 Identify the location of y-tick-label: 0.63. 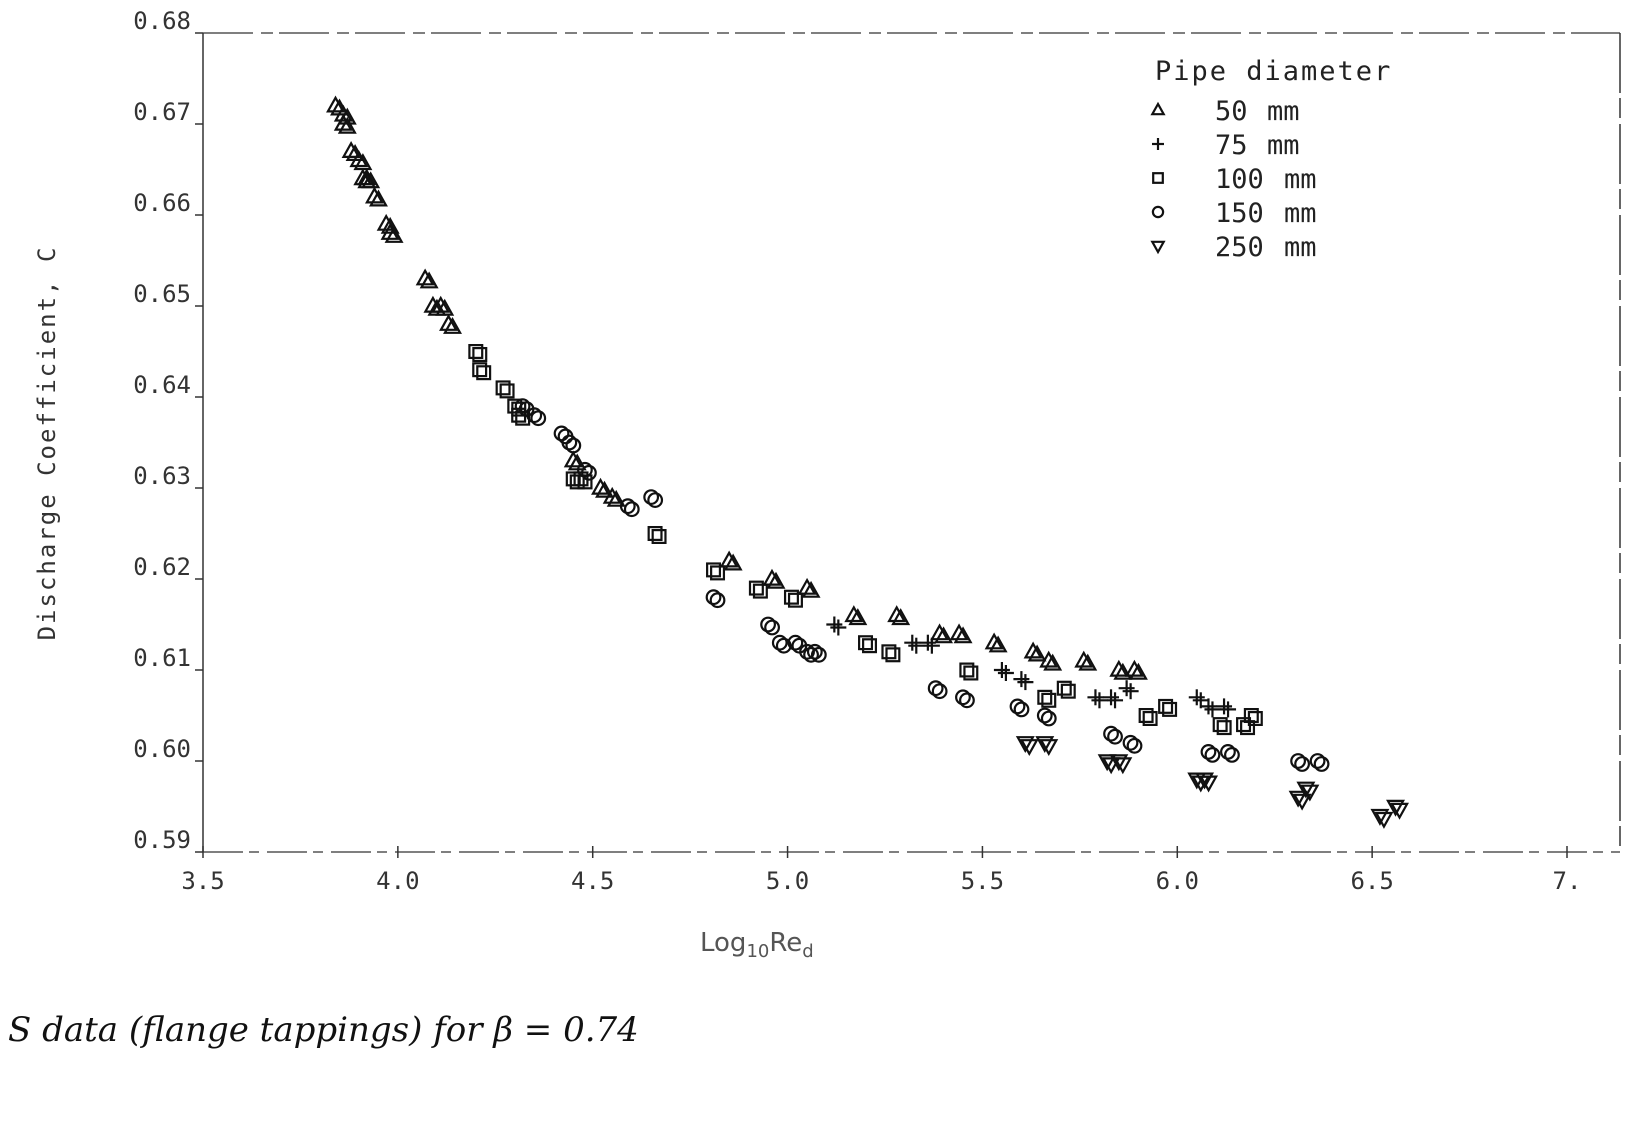
(162, 476).